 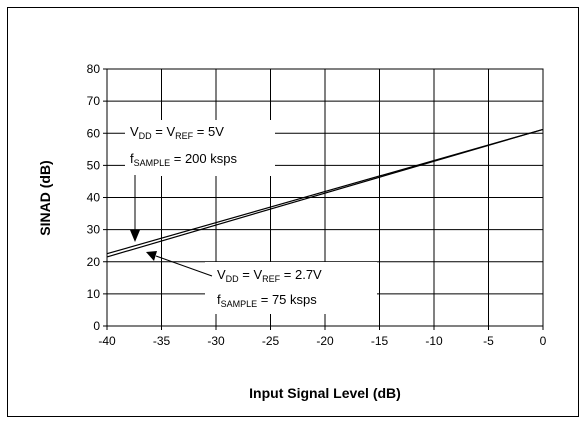 What do you see at coordinates (94, 294) in the screenshot?
I see `y-tick-label: 10` at bounding box center [94, 294].